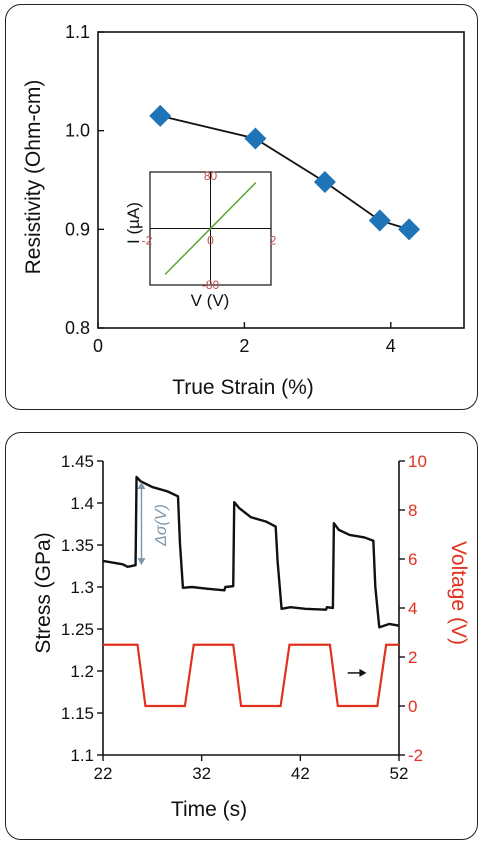 This screenshot has width=485, height=845. What do you see at coordinates (201, 773) in the screenshot?
I see `x-tick-label: 32` at bounding box center [201, 773].